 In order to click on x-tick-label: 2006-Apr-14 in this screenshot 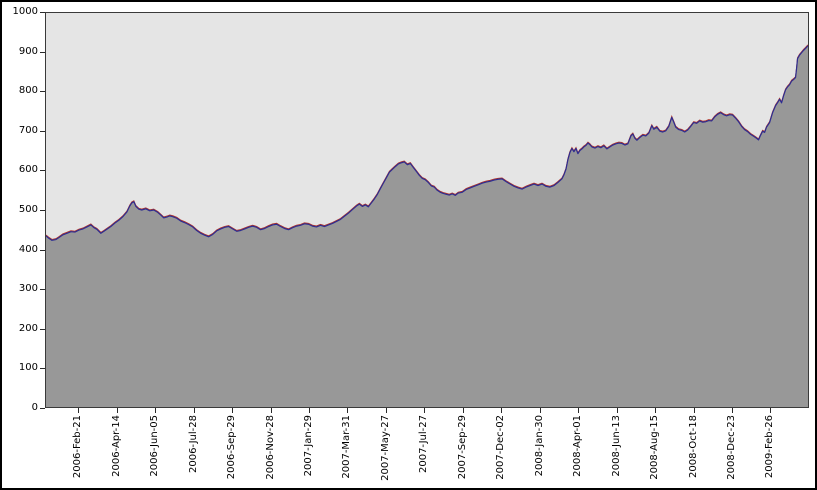, I will do `click(116, 446)`.